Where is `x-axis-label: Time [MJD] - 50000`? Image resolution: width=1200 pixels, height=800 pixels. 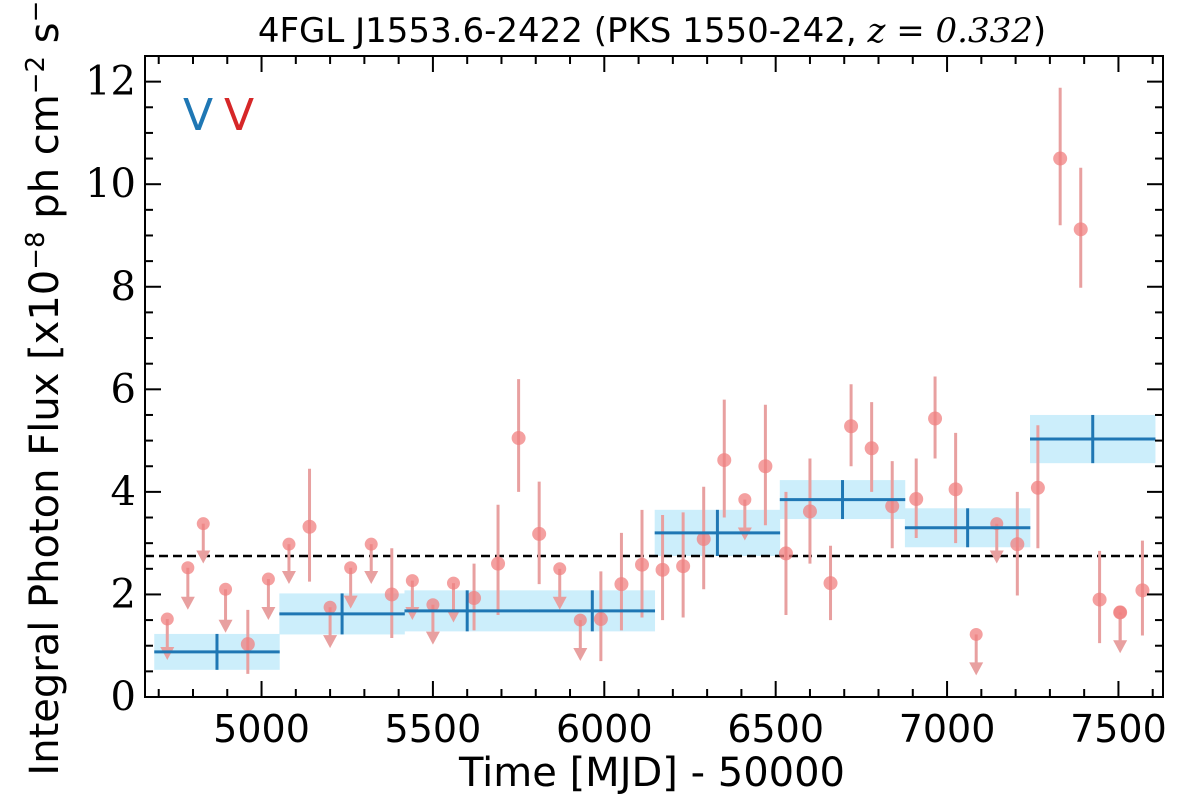
x-axis-label: Time [MJD] - 50000 is located at coordinates (651, 773).